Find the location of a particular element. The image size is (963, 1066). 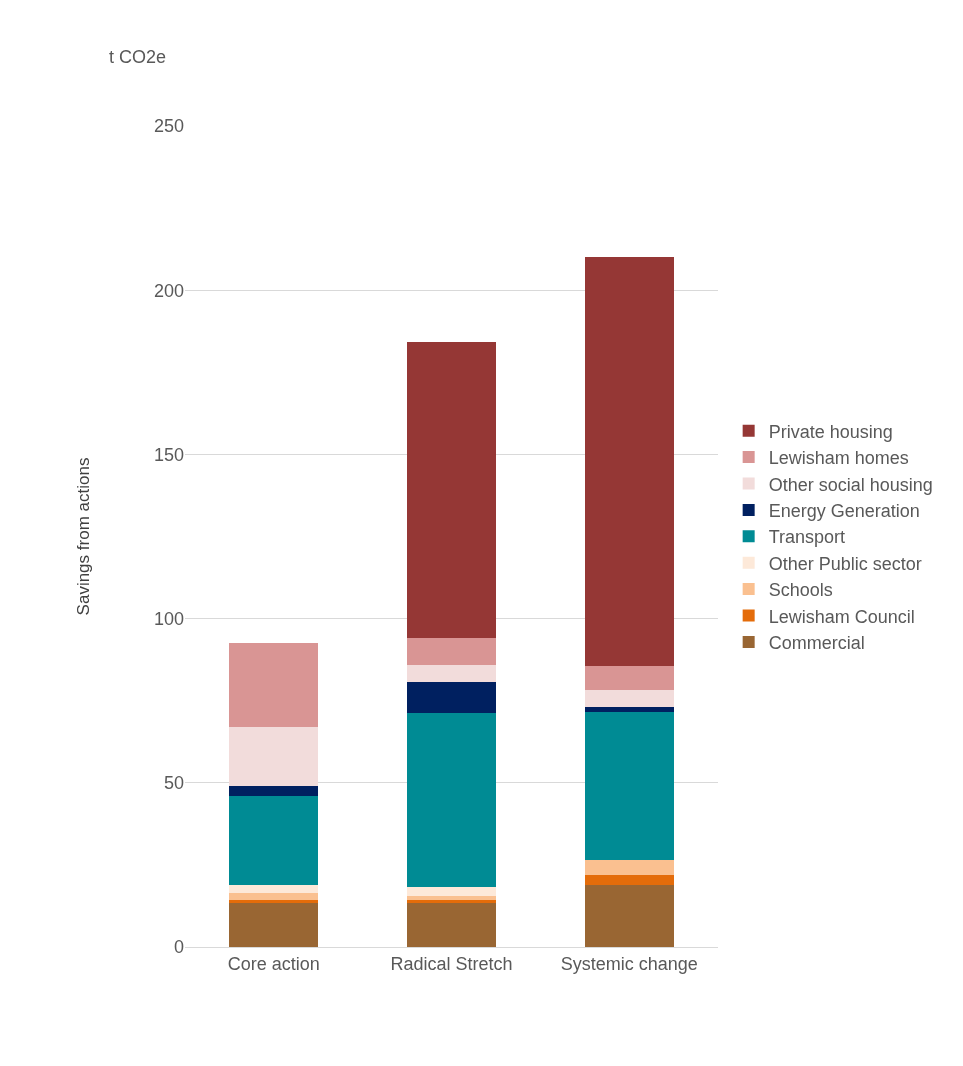

y-tick-label: 250 is located at coordinates (168, 126).